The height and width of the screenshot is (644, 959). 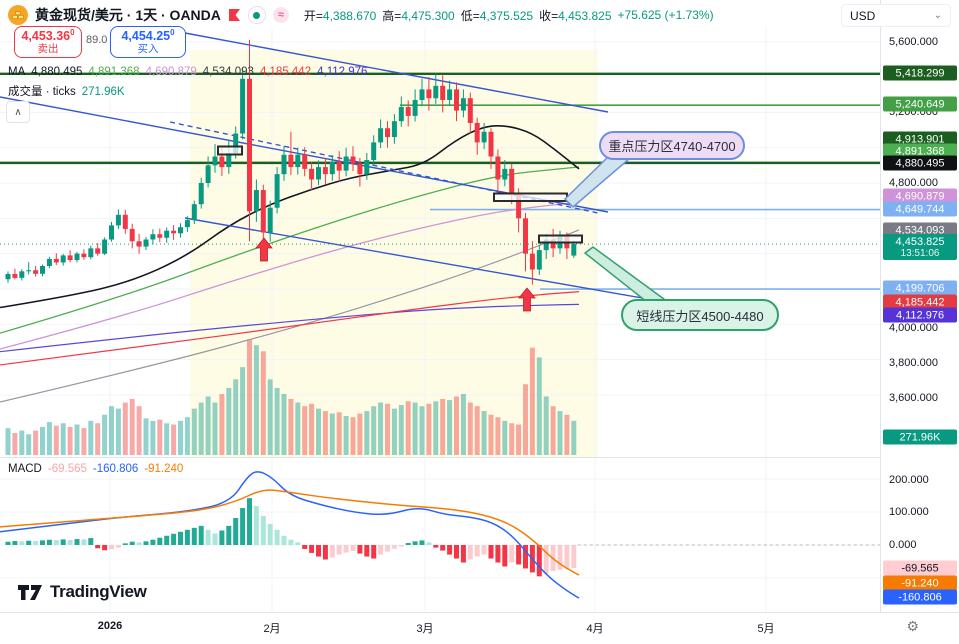 What do you see at coordinates (285, 72) in the screenshot?
I see `indicator-value: 4,185.442` at bounding box center [285, 72].